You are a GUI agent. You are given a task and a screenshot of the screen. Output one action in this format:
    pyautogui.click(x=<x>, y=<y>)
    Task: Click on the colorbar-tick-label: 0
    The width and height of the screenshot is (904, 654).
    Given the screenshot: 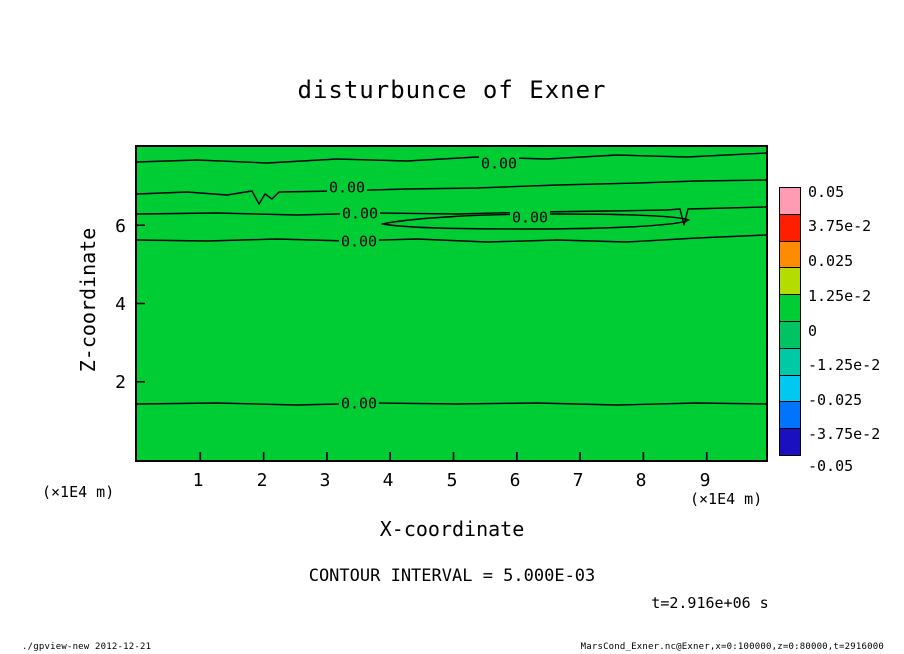 What is the action you would take?
    pyautogui.click(x=813, y=331)
    